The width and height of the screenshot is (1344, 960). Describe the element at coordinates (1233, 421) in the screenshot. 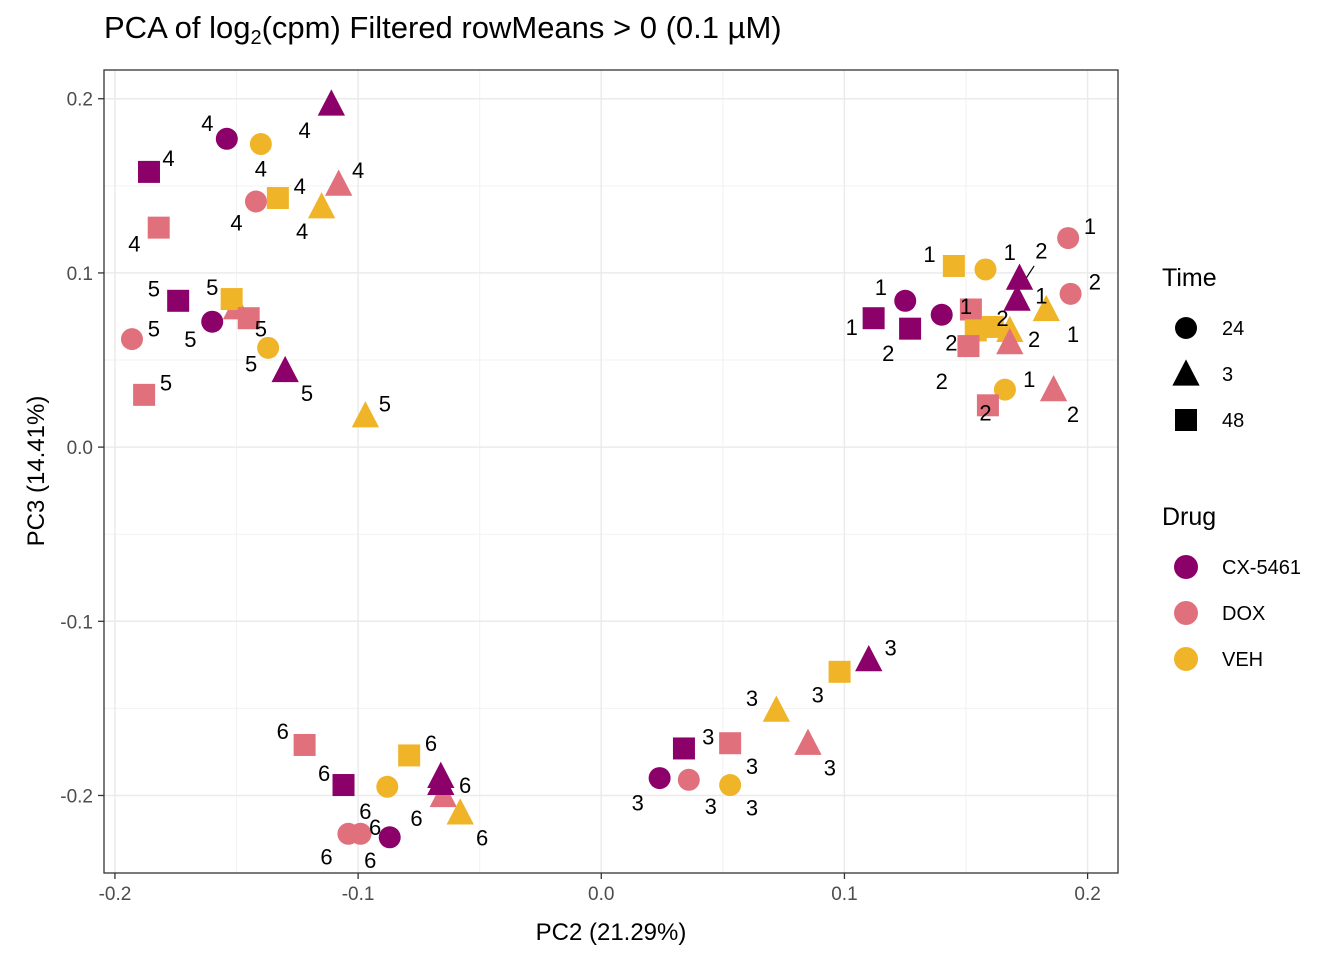

I see `legend-label: 48` at that location.